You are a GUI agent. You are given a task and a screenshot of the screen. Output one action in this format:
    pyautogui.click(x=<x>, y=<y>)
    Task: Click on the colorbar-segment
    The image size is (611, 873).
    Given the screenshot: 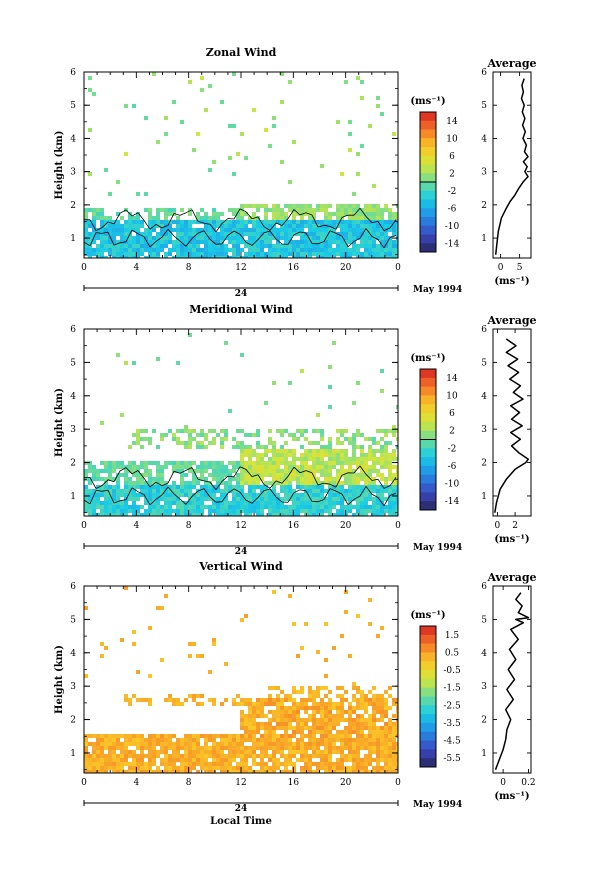 What is the action you would take?
    pyautogui.click(x=428, y=382)
    